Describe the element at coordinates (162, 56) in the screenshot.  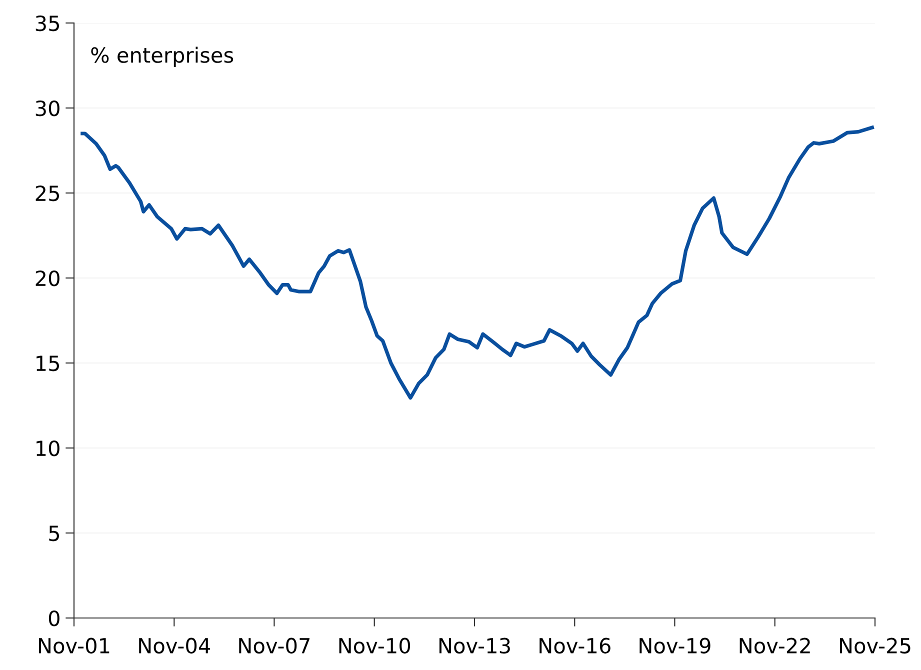
I see `y-axis-title: % enterprises` at that location.